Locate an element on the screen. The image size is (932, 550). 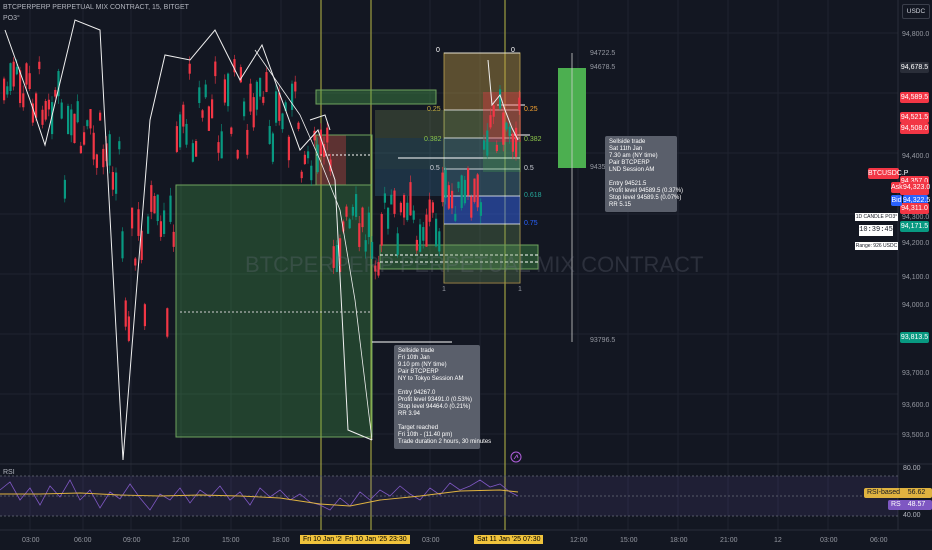
indicator-line: PO3° is located at coordinates (11, 18).